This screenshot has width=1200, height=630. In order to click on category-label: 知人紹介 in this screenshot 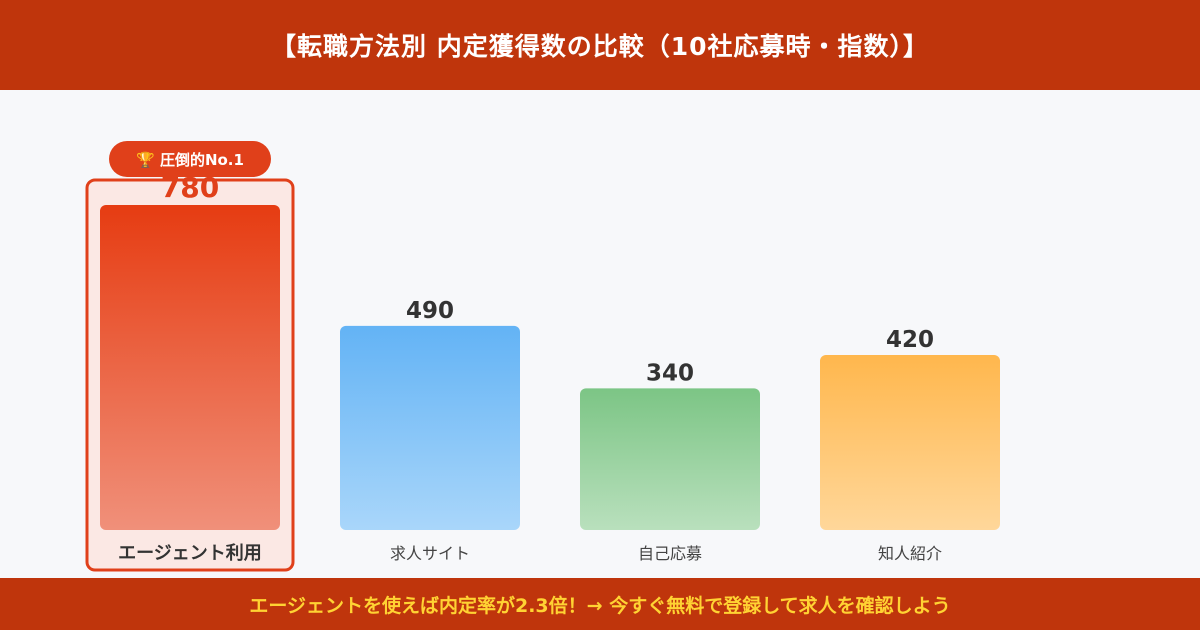, I will do `click(910, 553)`.